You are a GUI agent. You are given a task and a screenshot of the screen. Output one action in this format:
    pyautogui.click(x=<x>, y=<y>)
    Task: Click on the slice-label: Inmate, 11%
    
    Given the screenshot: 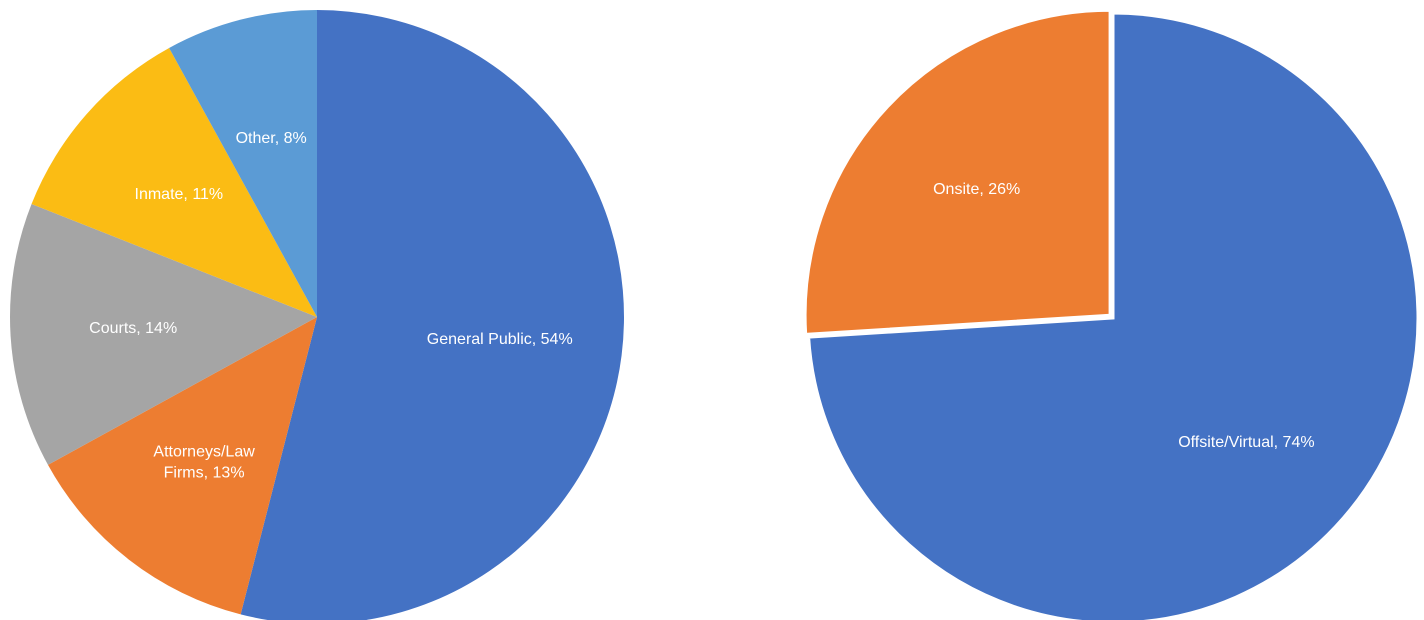 What is the action you would take?
    pyautogui.click(x=179, y=195)
    